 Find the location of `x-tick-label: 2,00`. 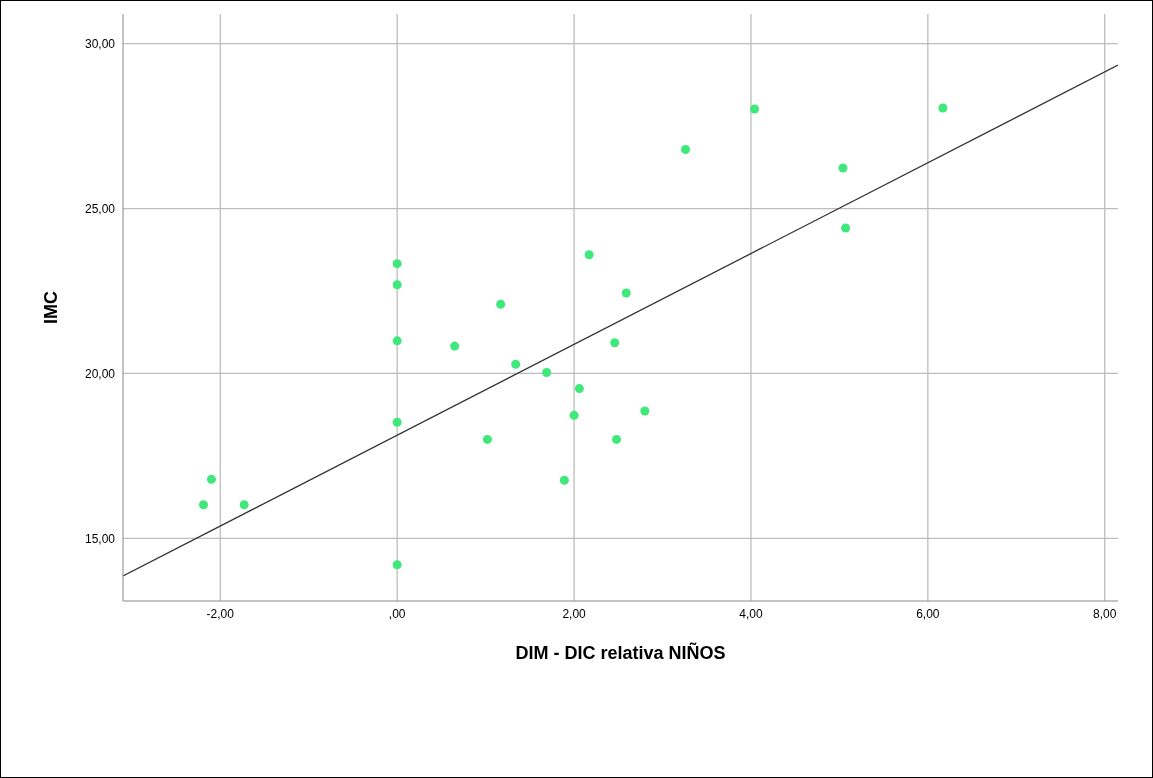

x-tick-label: 2,00 is located at coordinates (574, 613).